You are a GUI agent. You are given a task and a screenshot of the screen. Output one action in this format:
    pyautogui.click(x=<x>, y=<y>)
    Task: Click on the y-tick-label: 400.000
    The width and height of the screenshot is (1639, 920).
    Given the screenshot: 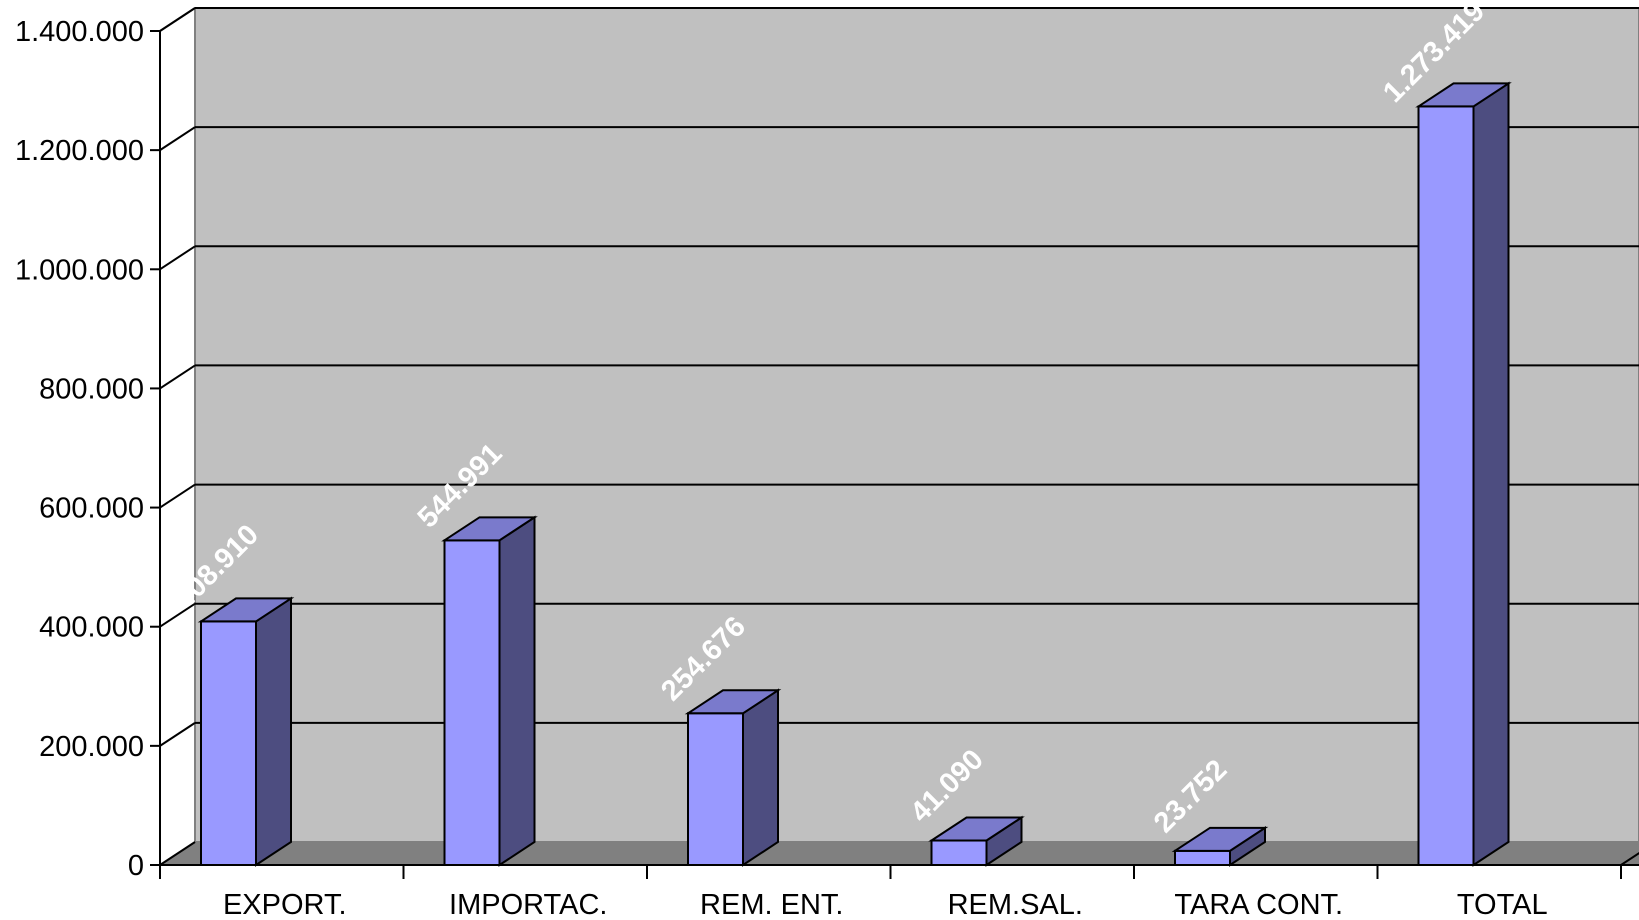 What is the action you would take?
    pyautogui.click(x=91, y=628)
    